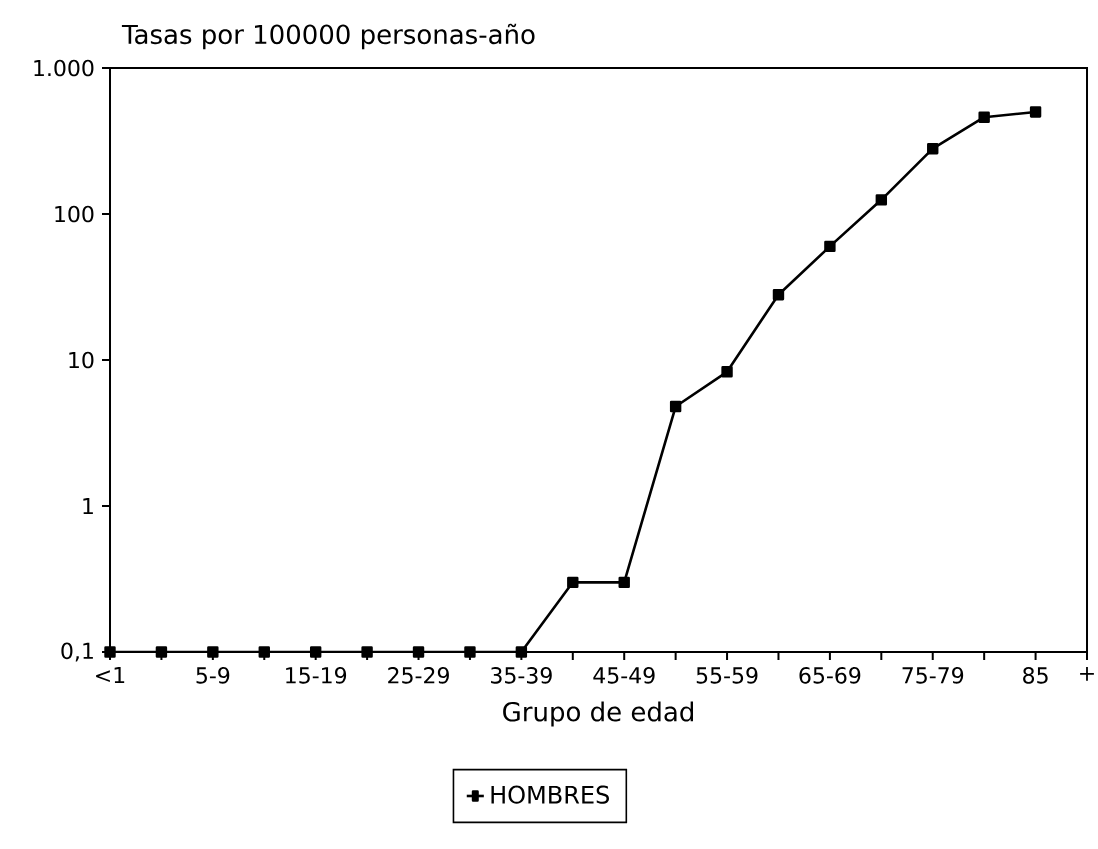 This screenshot has height=849, width=1098. I want to click on x-tick-label: 15-19, so click(316, 675).